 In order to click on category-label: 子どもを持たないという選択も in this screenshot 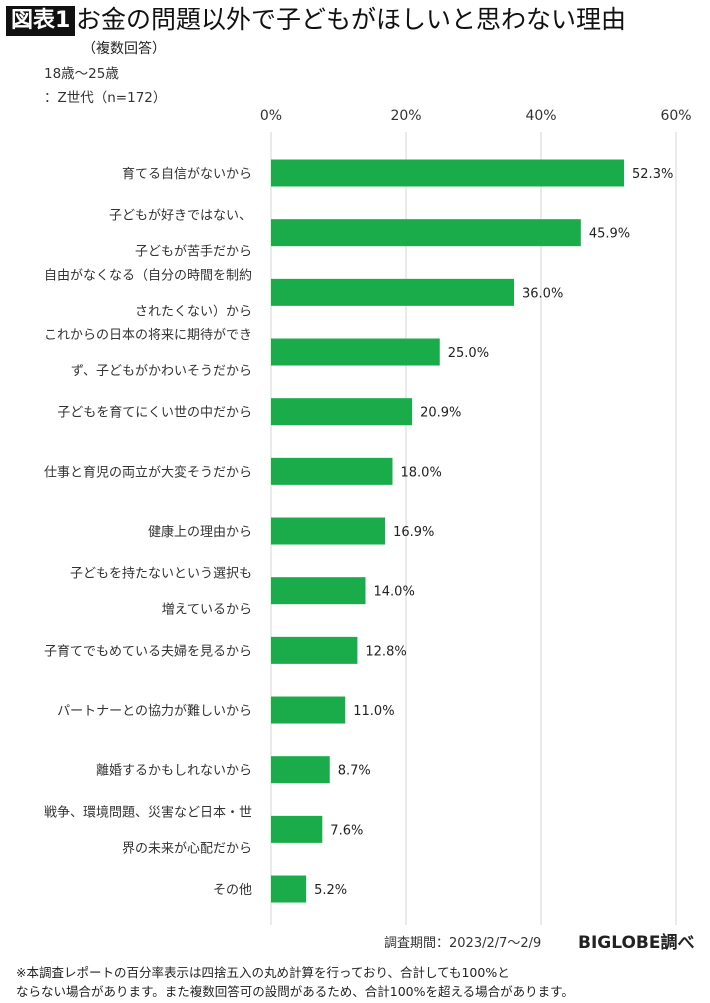, I will do `click(161, 574)`.